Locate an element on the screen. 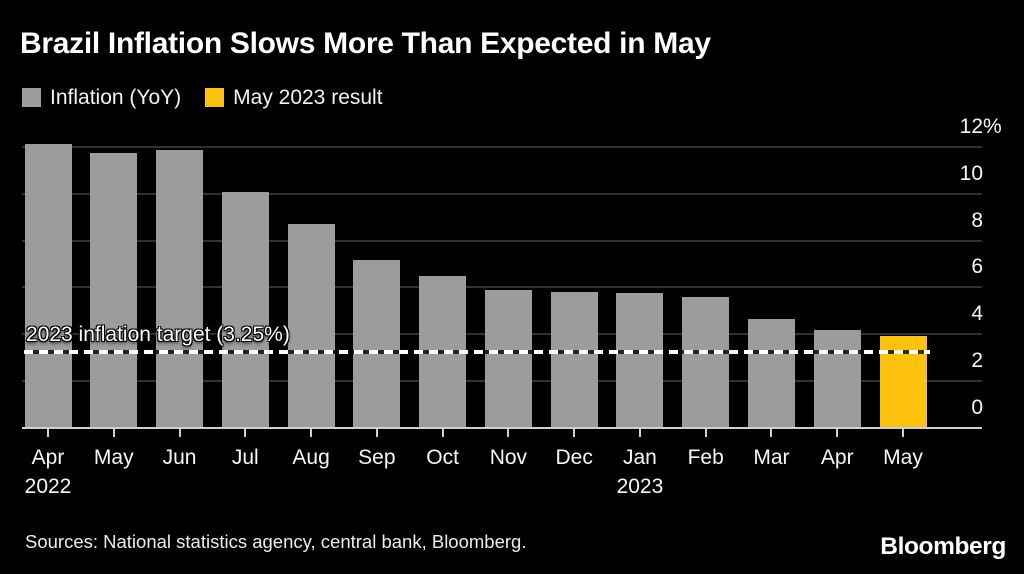 This screenshot has width=1024, height=574. legend-item-inflation-yoy: Inflation (YoY) is located at coordinates (101, 97).